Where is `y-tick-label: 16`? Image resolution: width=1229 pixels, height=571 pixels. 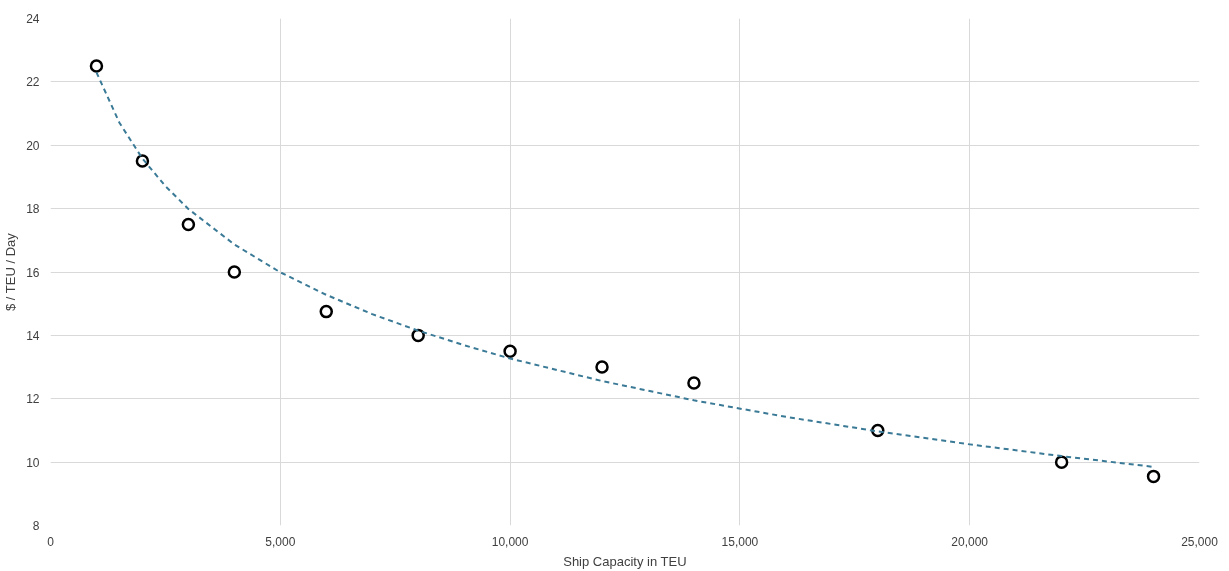
y-tick-label: 16 is located at coordinates (33, 272).